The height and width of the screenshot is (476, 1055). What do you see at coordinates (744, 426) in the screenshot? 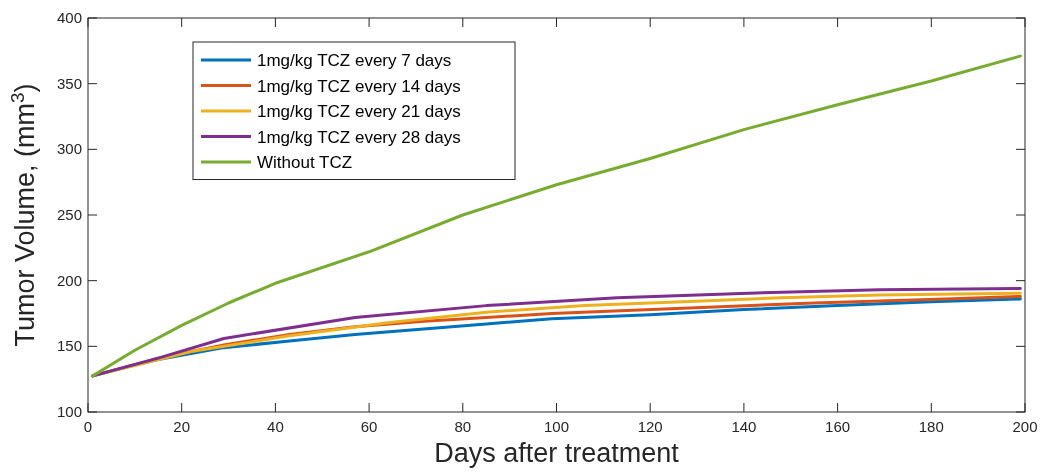
I see `x-tick-label: 140` at bounding box center [744, 426].